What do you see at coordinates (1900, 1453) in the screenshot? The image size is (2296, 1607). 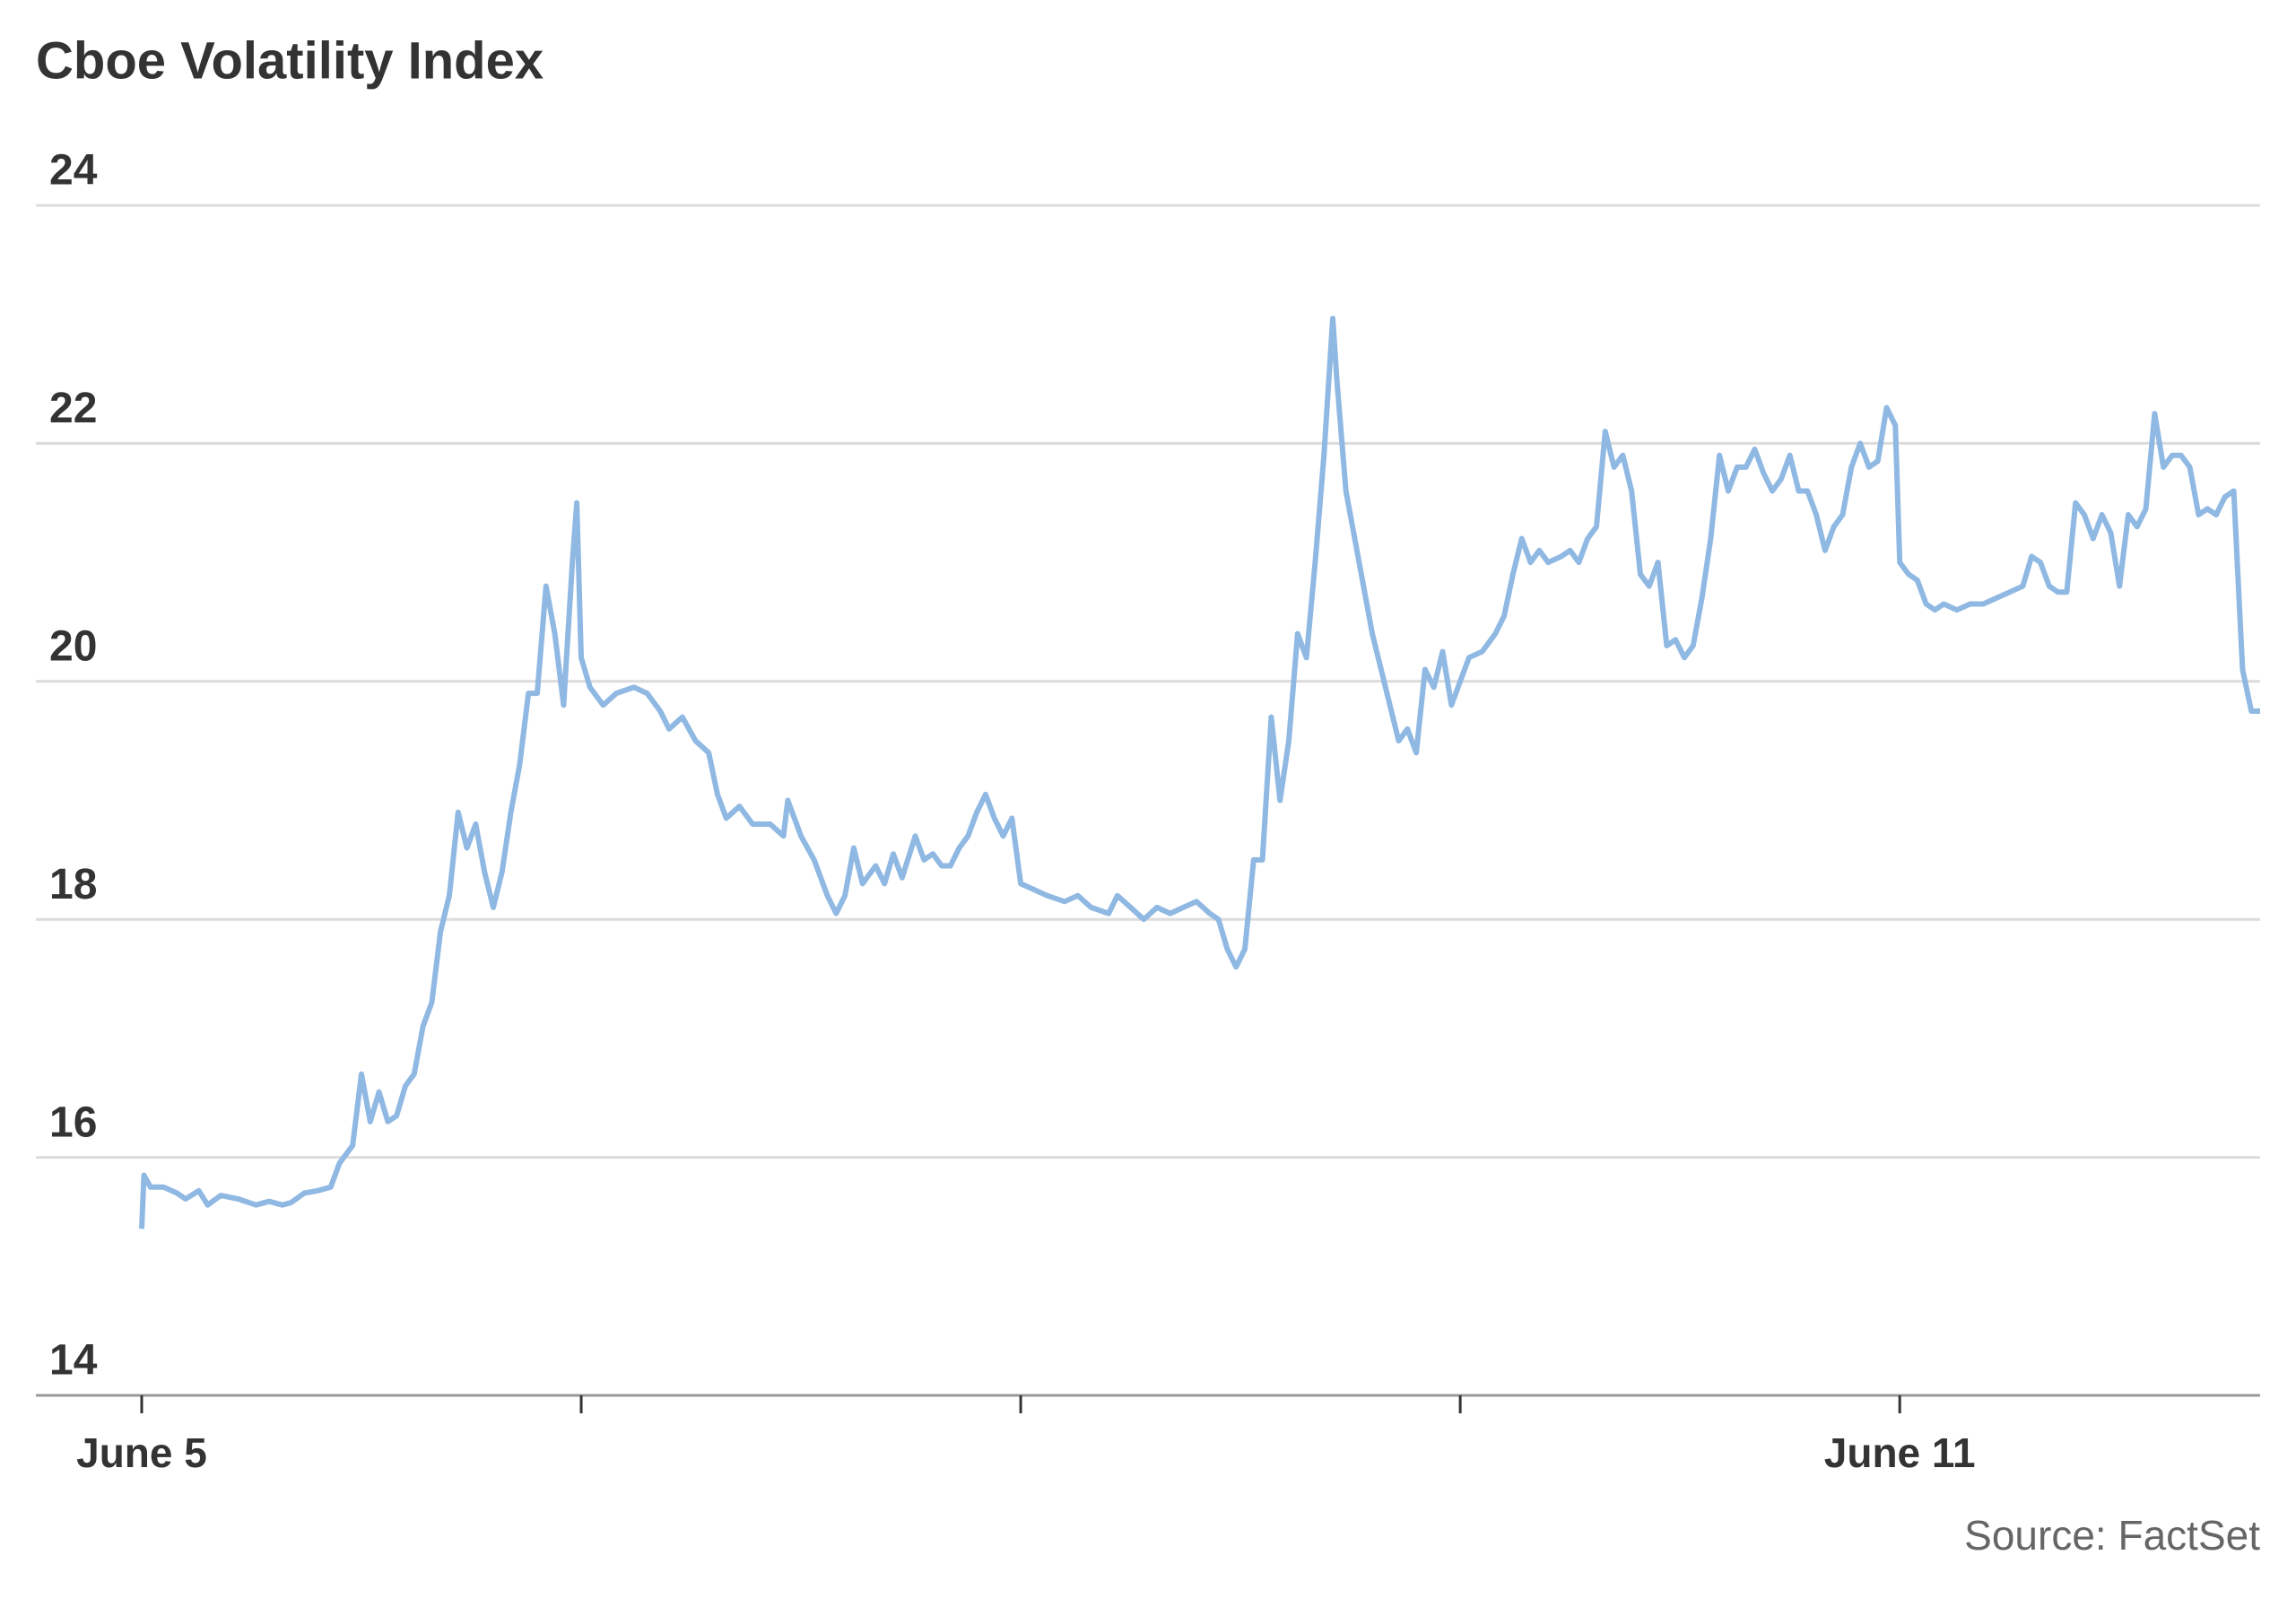 I see `x-tick-label: June 11` at bounding box center [1900, 1453].